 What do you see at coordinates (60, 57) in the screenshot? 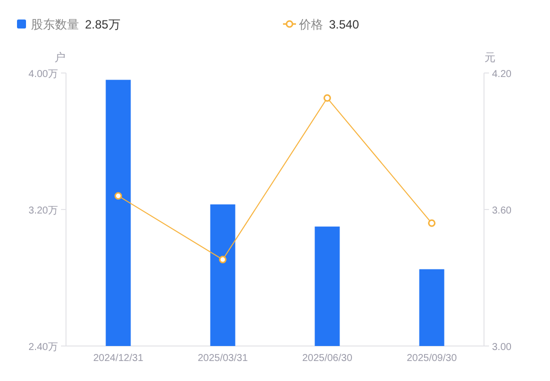
I see `y-axis-title: 户` at bounding box center [60, 57].